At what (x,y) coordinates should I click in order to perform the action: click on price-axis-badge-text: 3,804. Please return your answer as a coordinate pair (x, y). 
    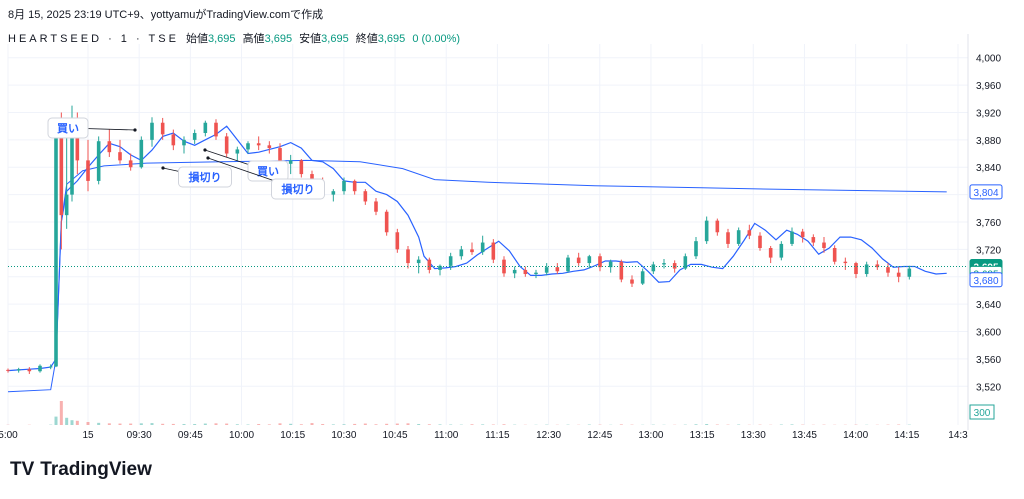
    Looking at the image, I should click on (985, 193).